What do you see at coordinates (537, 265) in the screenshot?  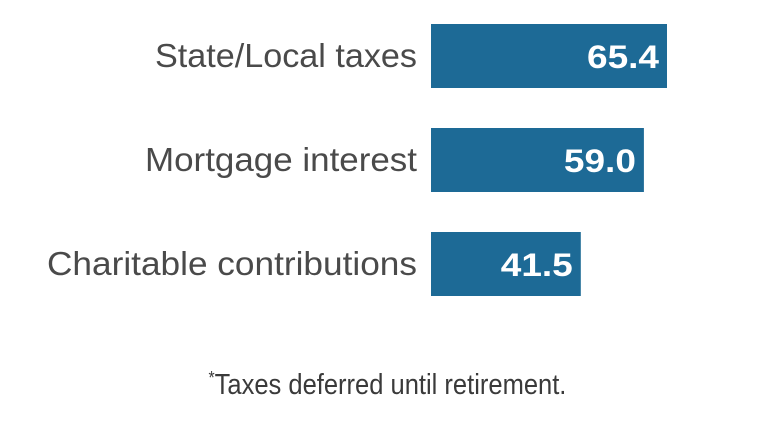 I see `value-label-charitable-contributions: 41.5` at bounding box center [537, 265].